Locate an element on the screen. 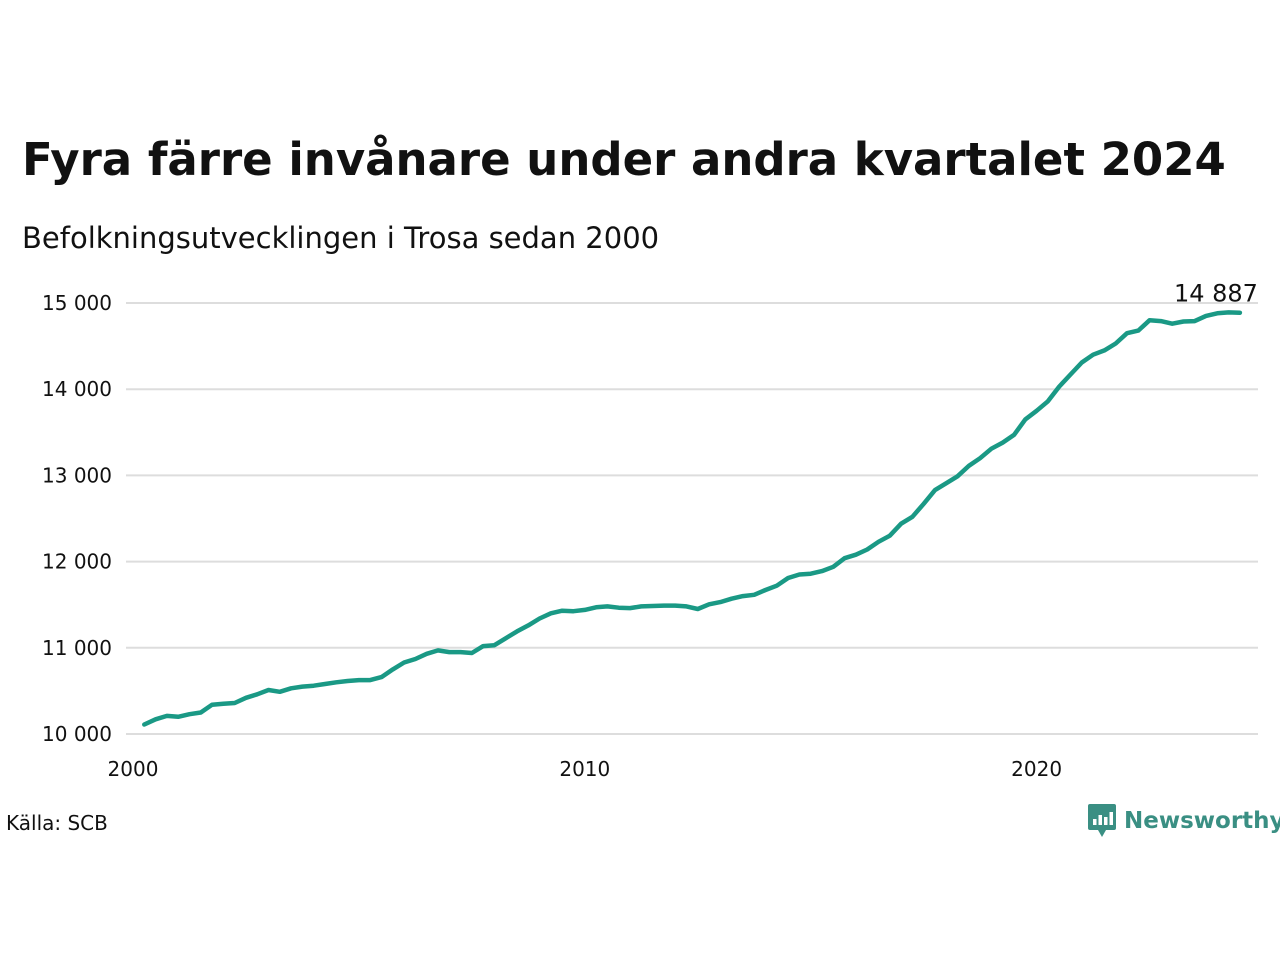 This screenshot has width=1280, height=960. newsworthy-brand: Newsworthy is located at coordinates (1184, 821).